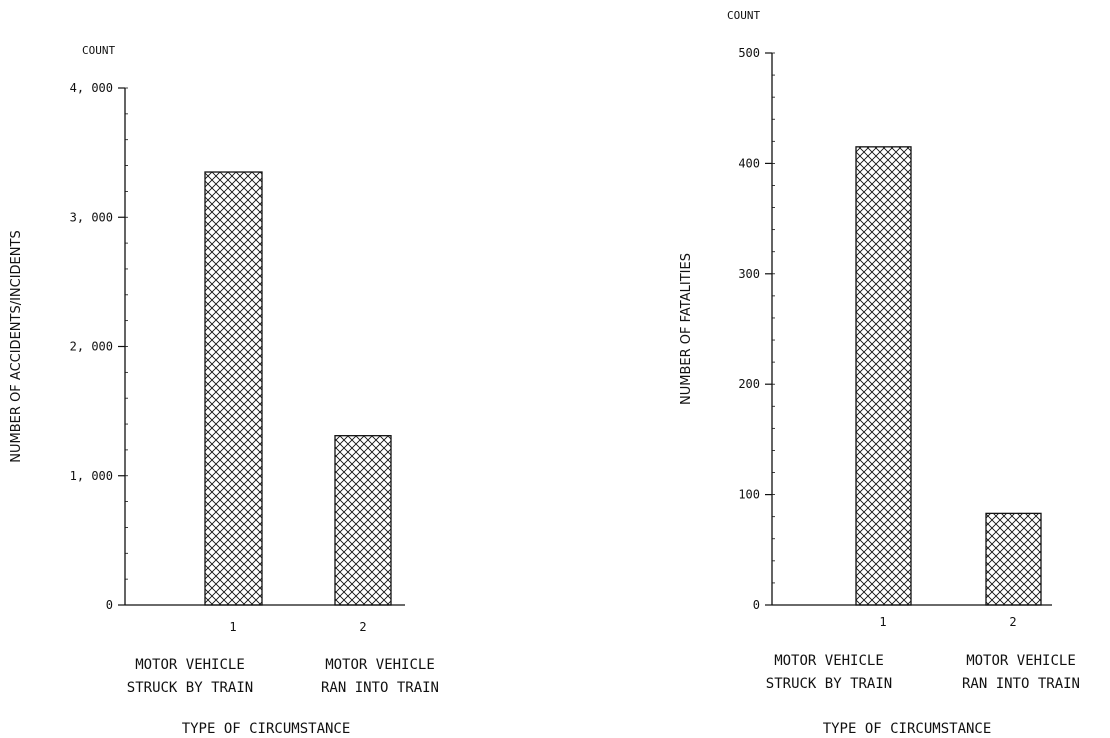 The image size is (1110, 738). I want to click on y-tick-label: 200, so click(749, 384).